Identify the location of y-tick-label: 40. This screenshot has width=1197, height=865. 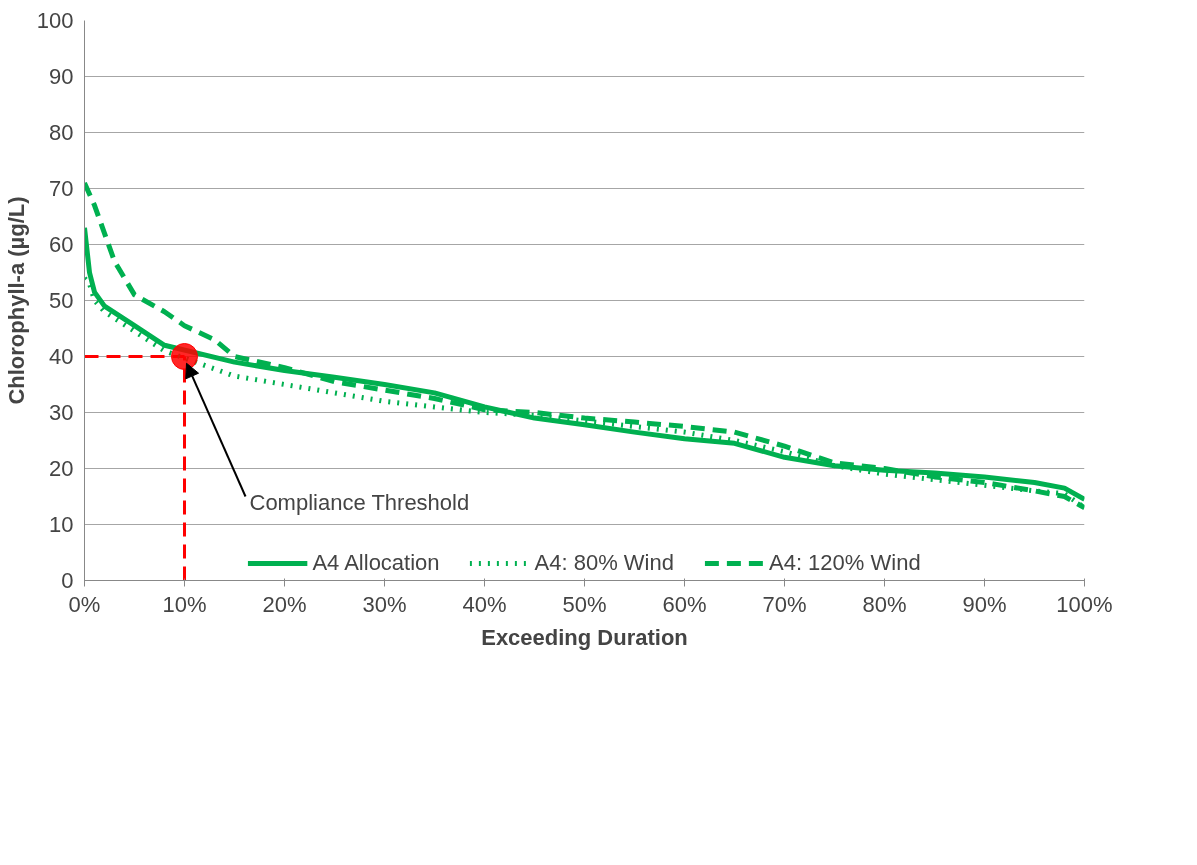
(61, 356).